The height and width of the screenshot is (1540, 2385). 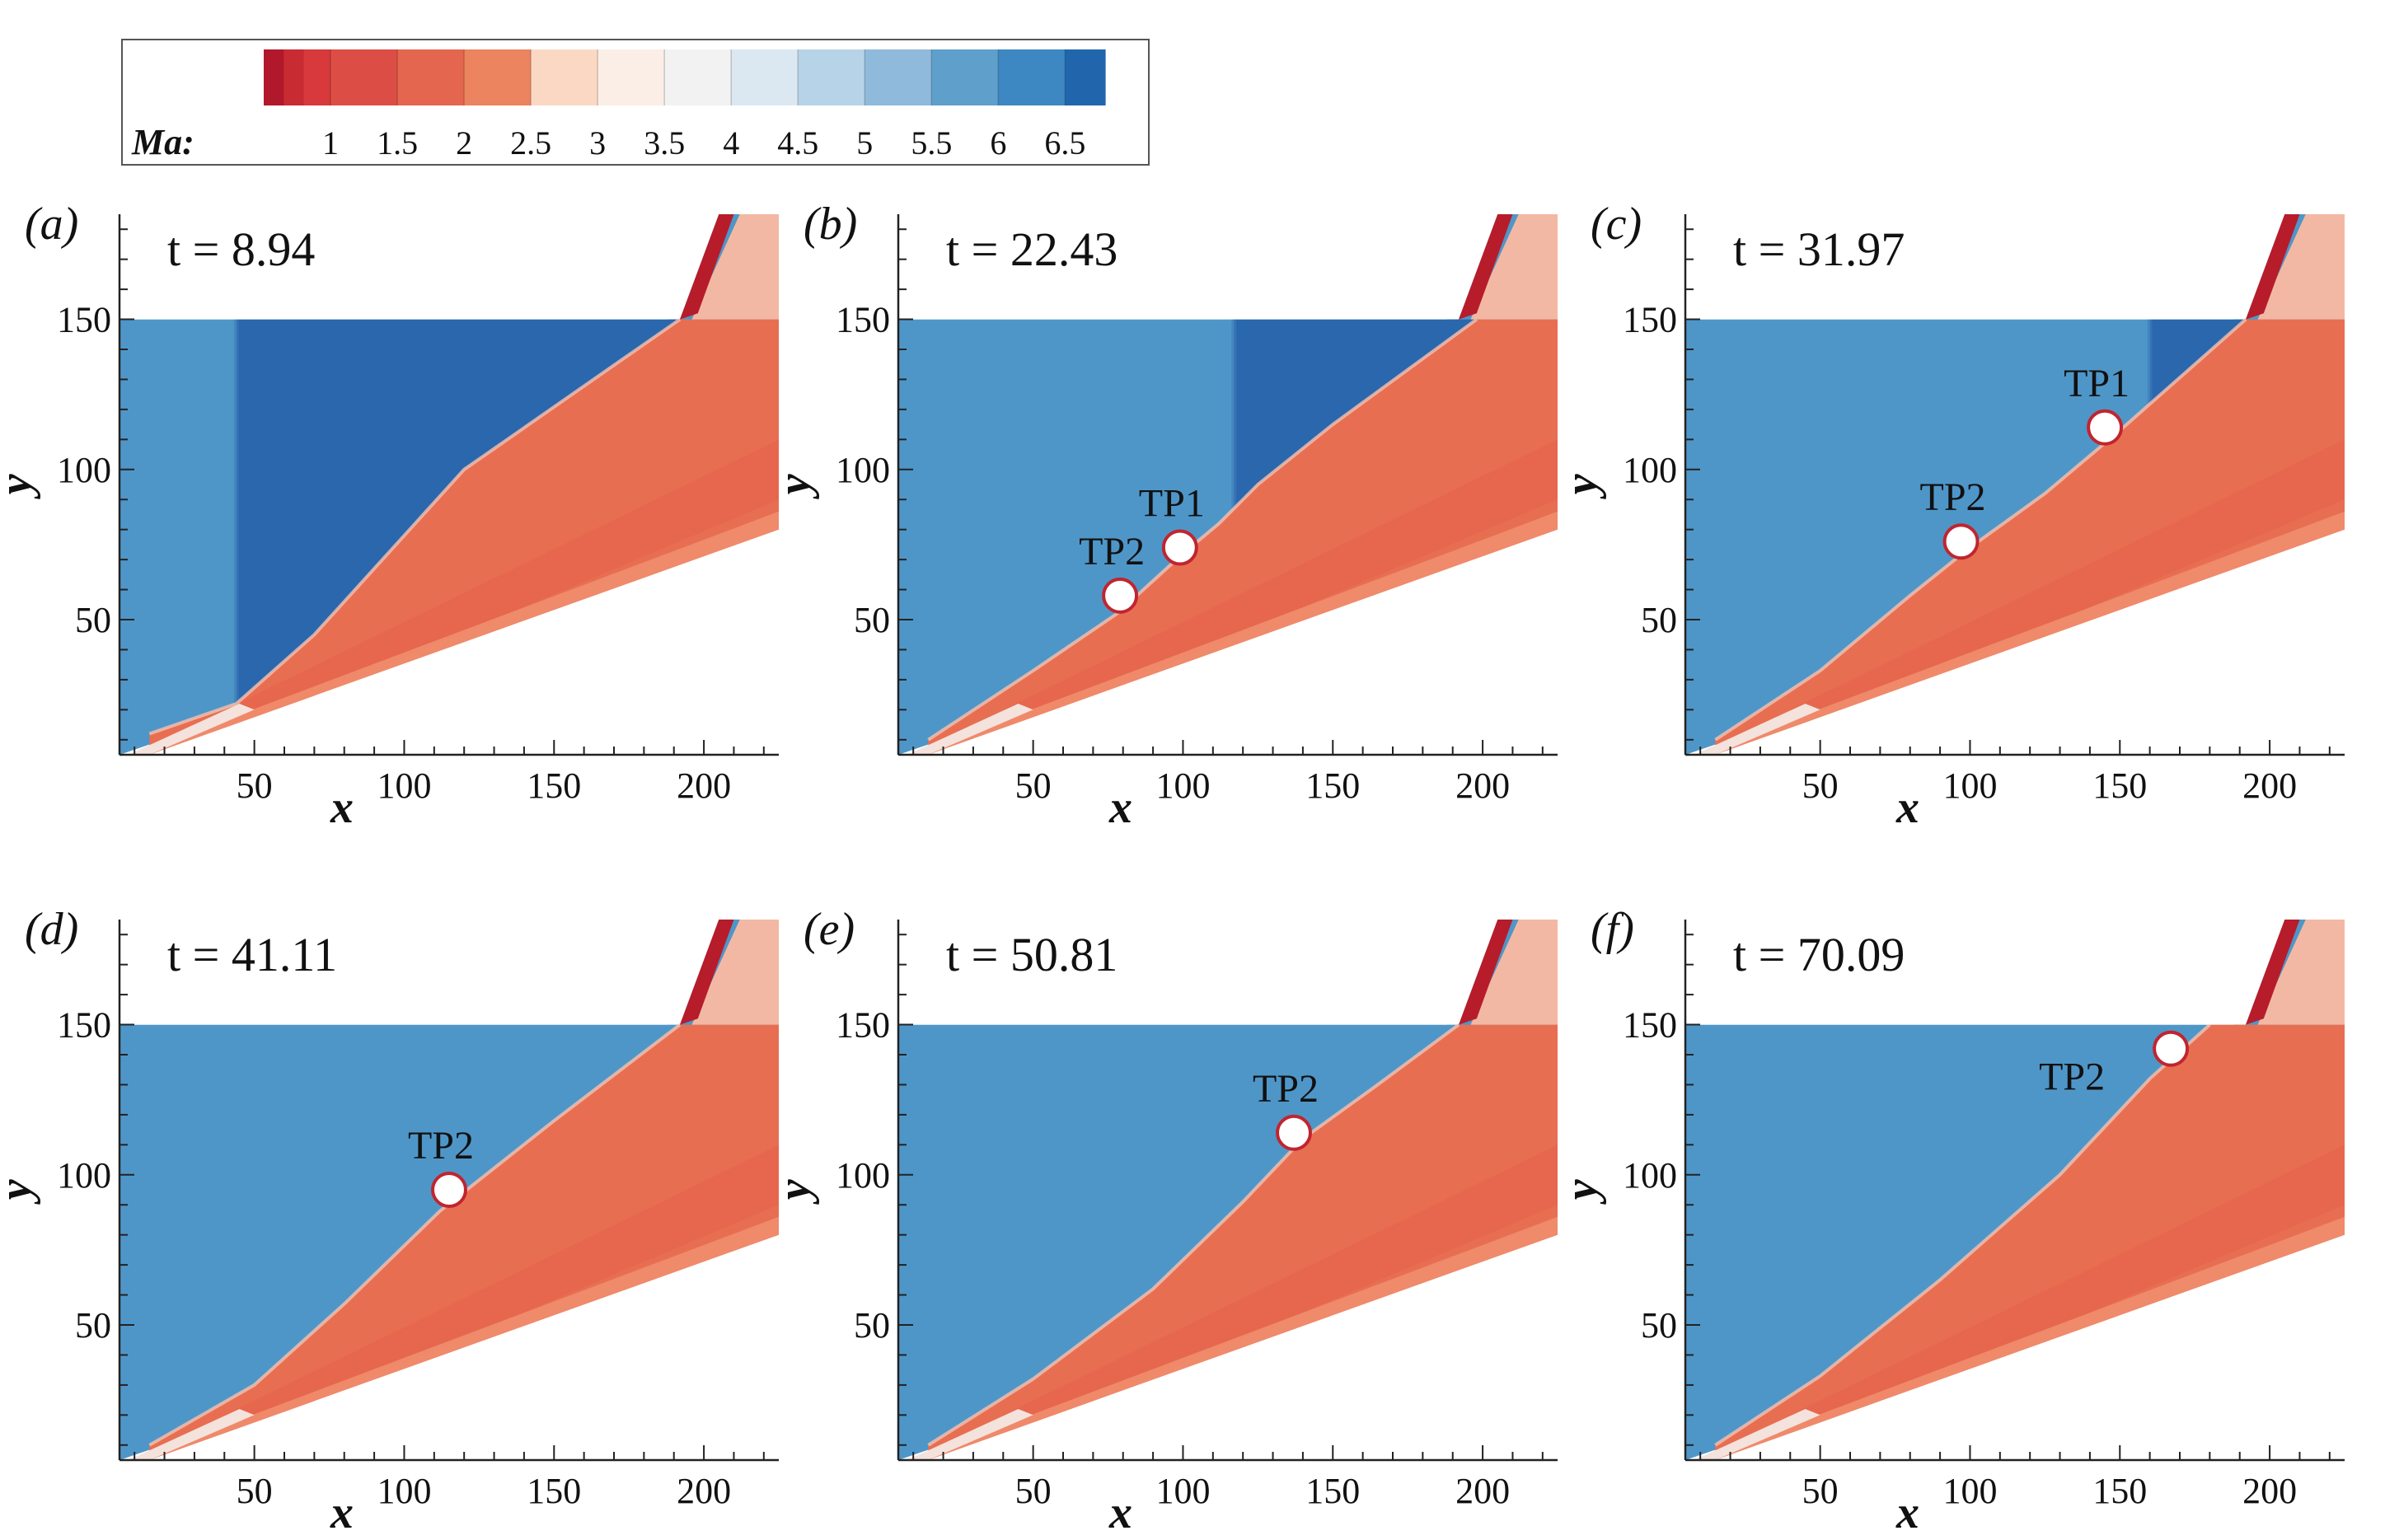 What do you see at coordinates (597, 142) in the screenshot?
I see `colorbar-tick-label: 3` at bounding box center [597, 142].